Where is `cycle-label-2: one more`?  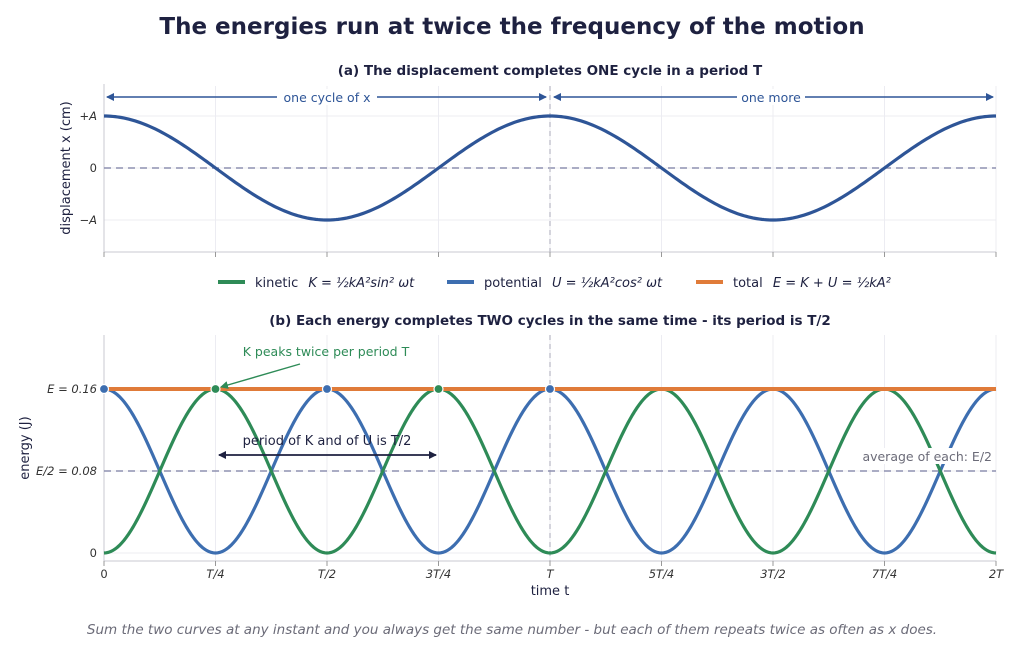
cycle-label-2: one more is located at coordinates (771, 97).